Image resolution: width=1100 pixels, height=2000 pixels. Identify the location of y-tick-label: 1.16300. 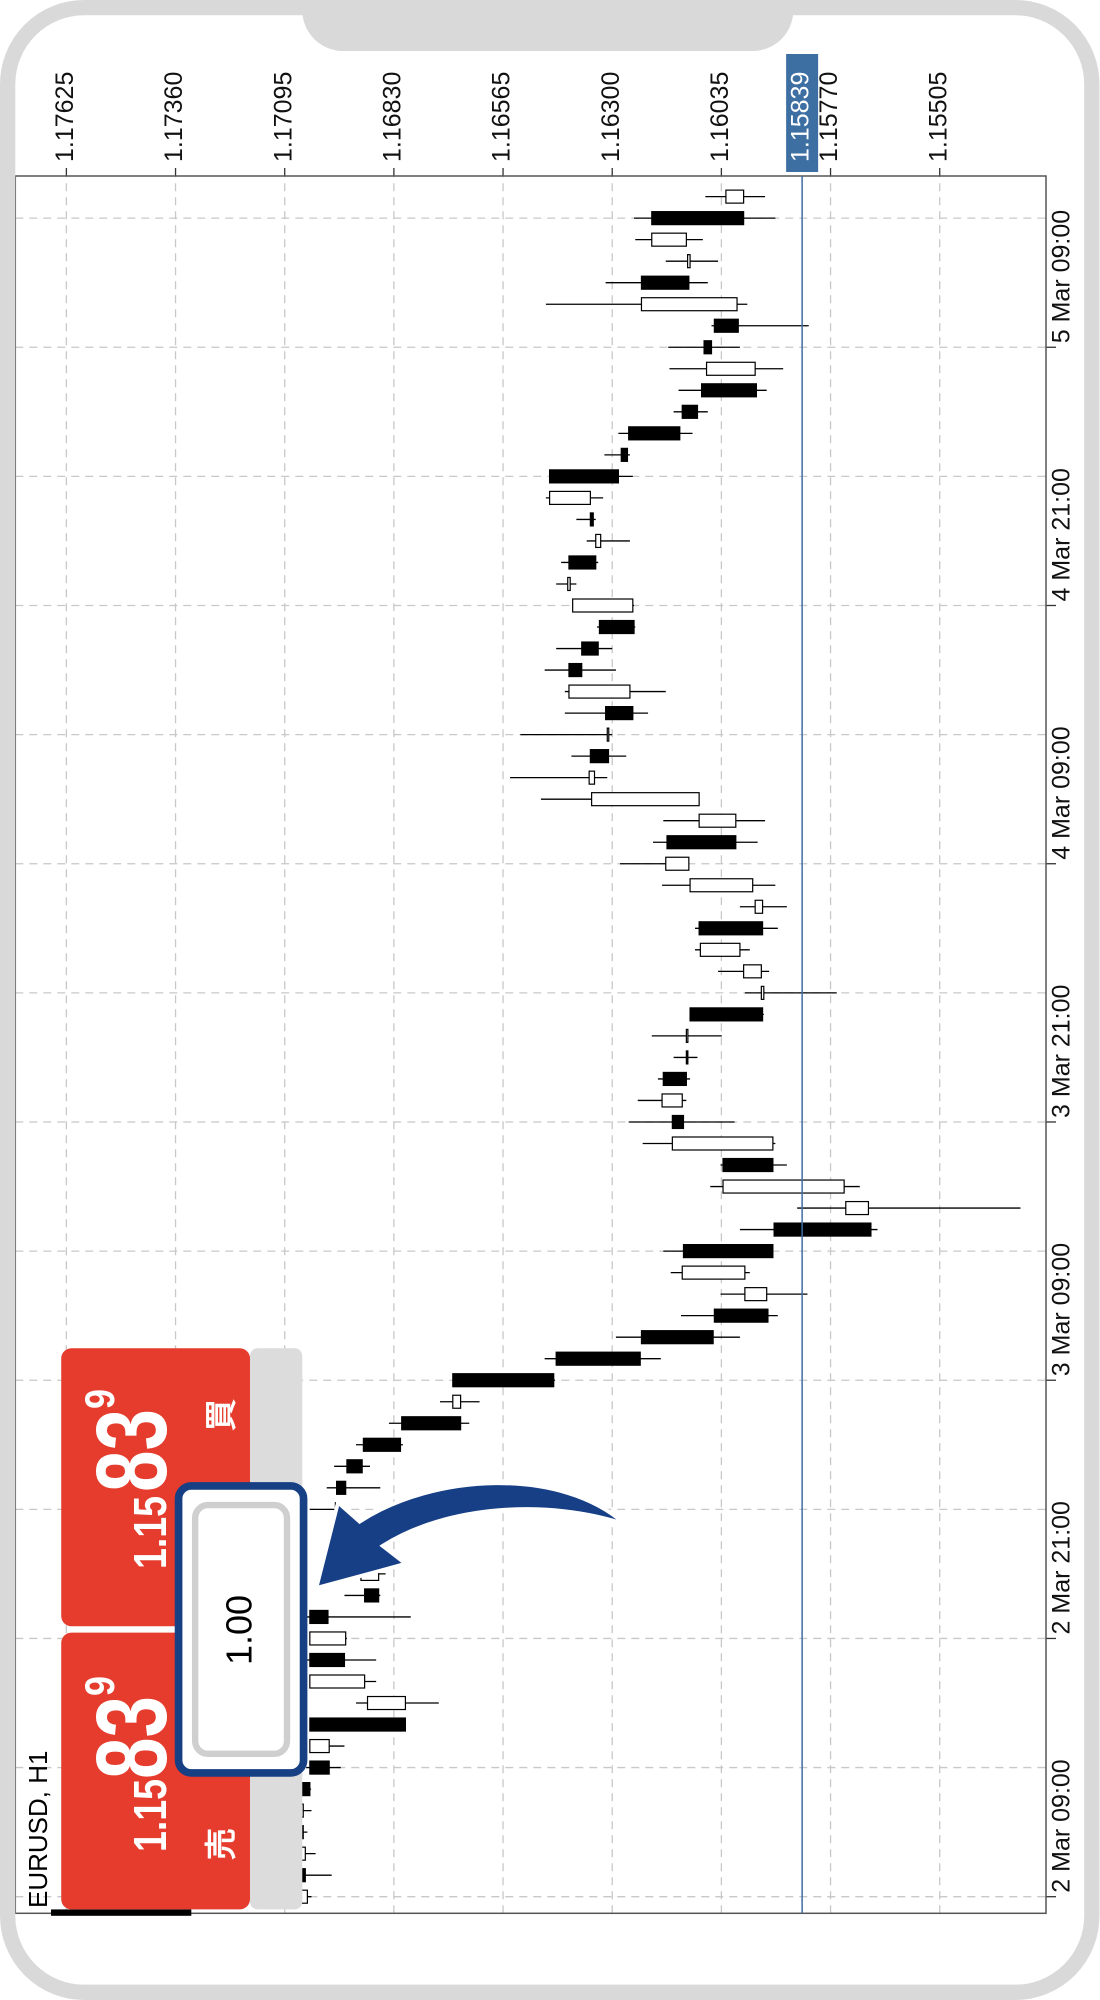
(611, 117).